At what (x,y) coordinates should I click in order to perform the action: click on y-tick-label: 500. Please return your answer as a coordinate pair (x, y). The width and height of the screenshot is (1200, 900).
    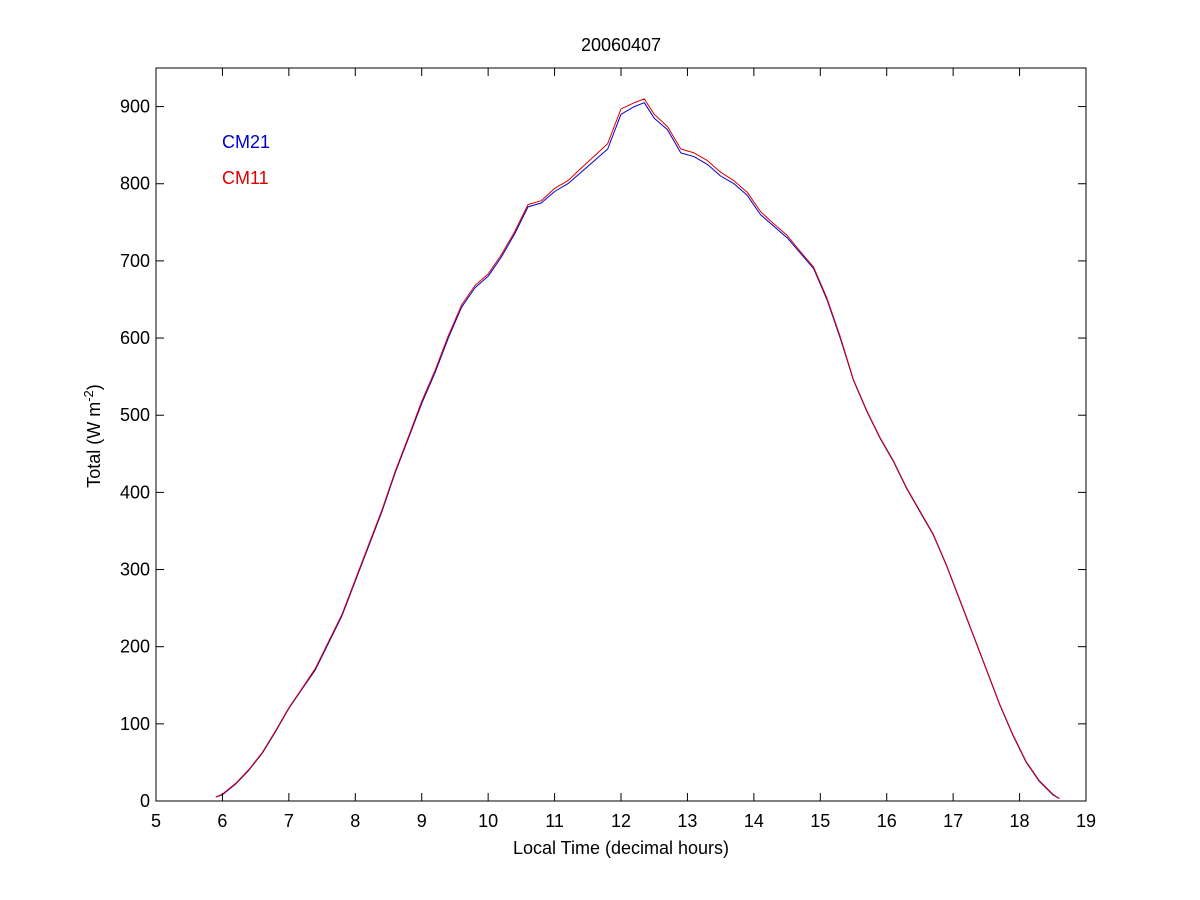
    Looking at the image, I should click on (135, 415).